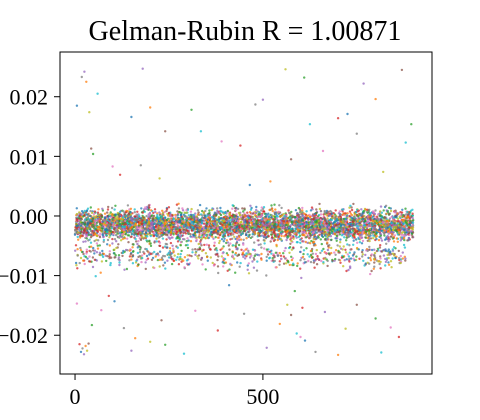  Describe the element at coordinates (362, 243) in the screenshot. I see `sample-point-1970` at that location.